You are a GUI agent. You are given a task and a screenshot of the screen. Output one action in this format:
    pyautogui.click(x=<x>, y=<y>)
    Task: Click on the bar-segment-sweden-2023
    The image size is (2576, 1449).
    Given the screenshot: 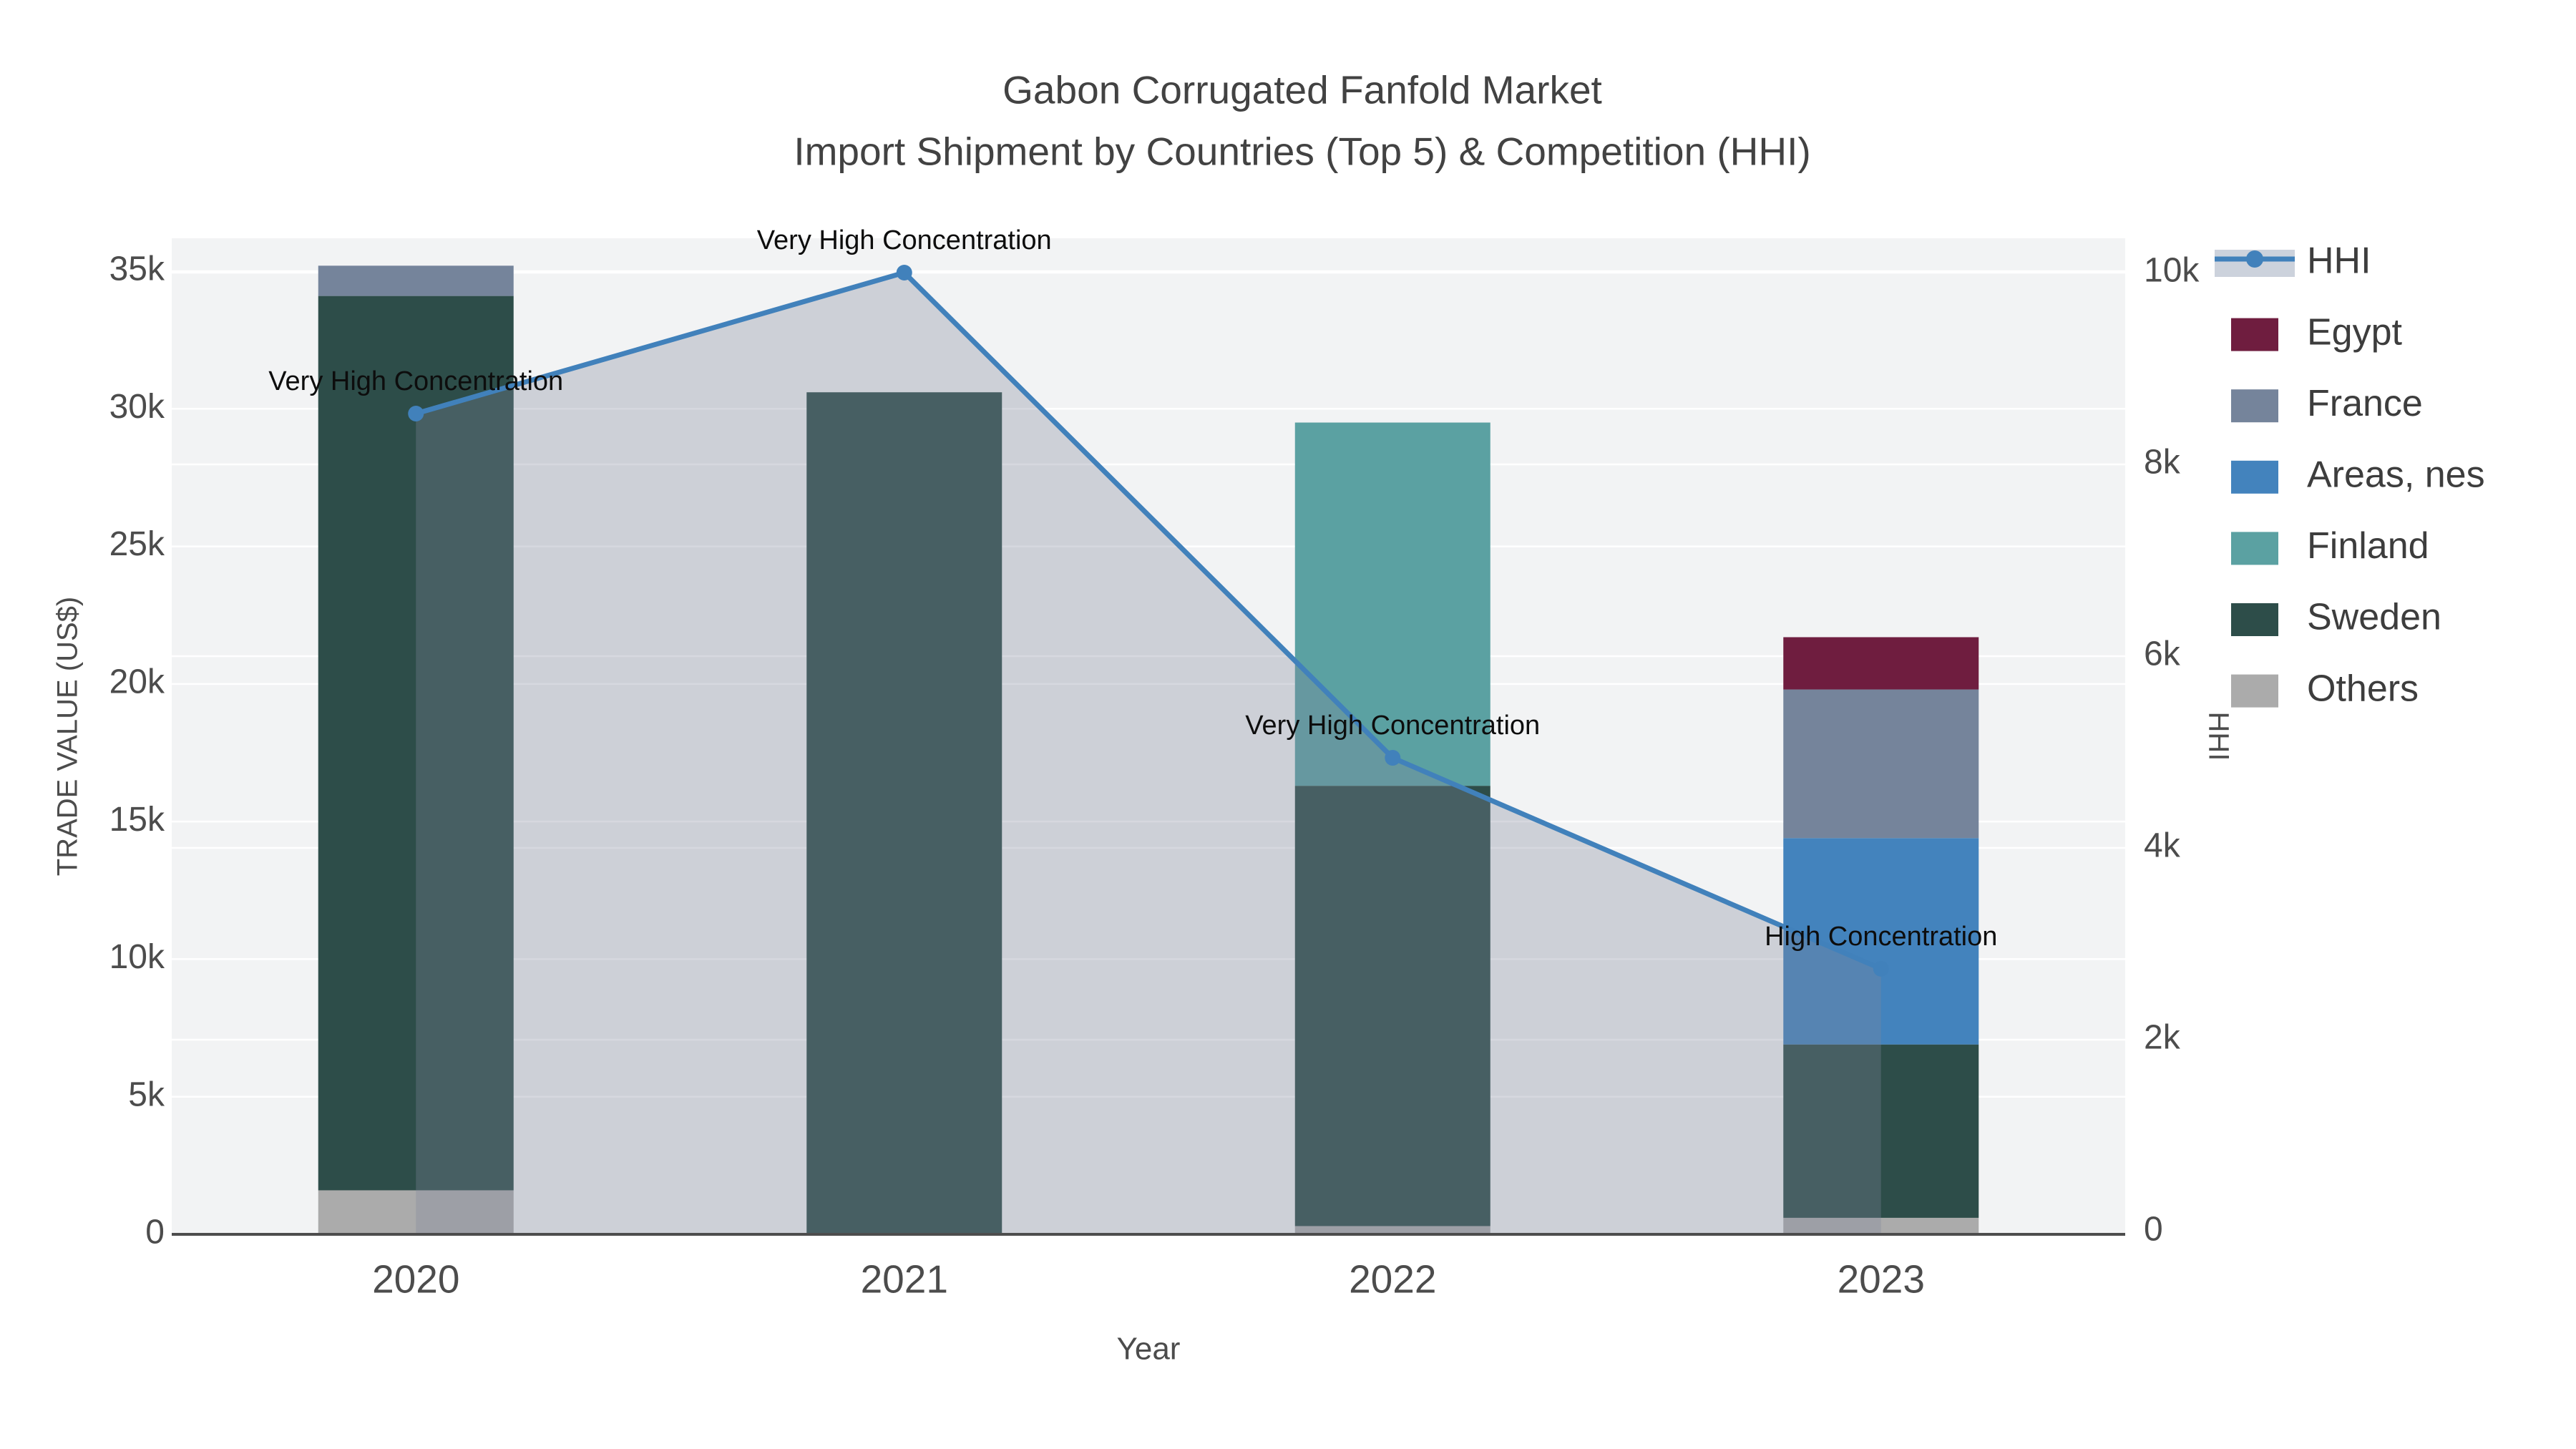 What is the action you would take?
    pyautogui.click(x=1881, y=1131)
    